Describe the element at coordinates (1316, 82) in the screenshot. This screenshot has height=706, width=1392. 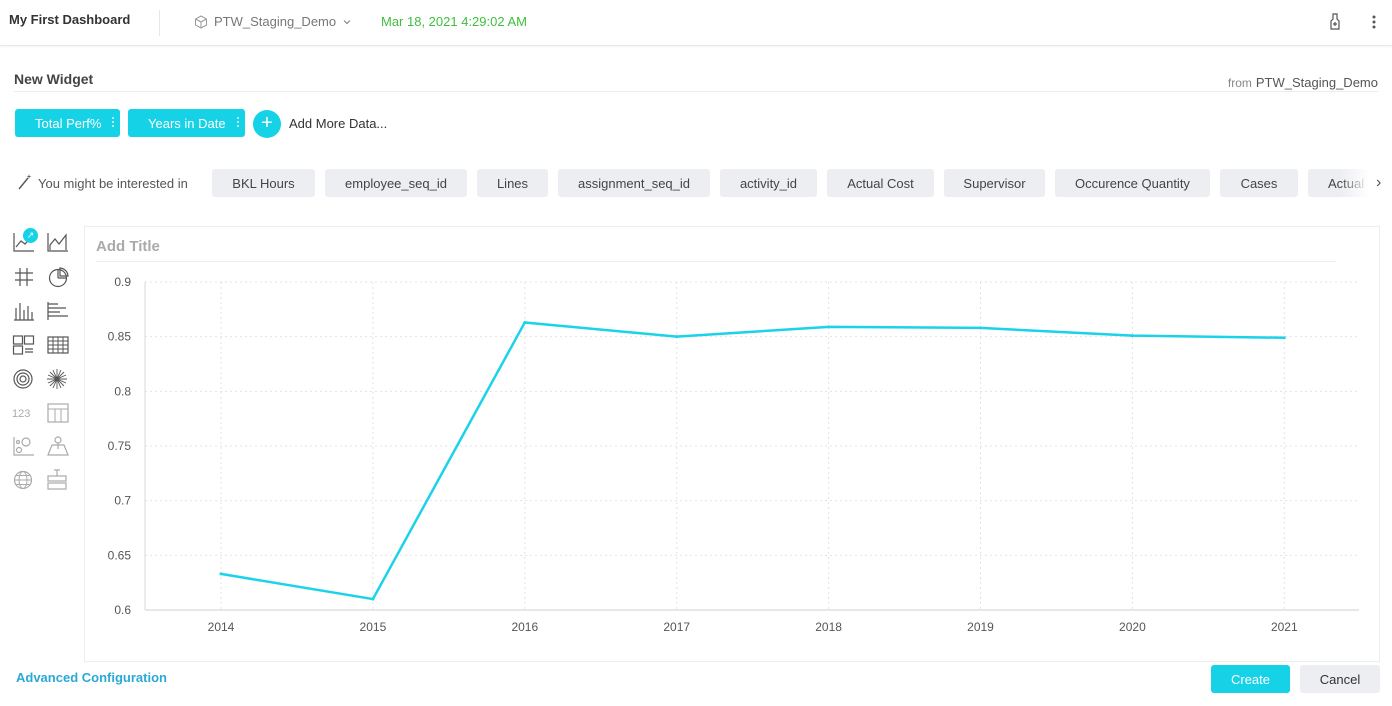
I see `from-source-name: PTW_Staging_Demo` at that location.